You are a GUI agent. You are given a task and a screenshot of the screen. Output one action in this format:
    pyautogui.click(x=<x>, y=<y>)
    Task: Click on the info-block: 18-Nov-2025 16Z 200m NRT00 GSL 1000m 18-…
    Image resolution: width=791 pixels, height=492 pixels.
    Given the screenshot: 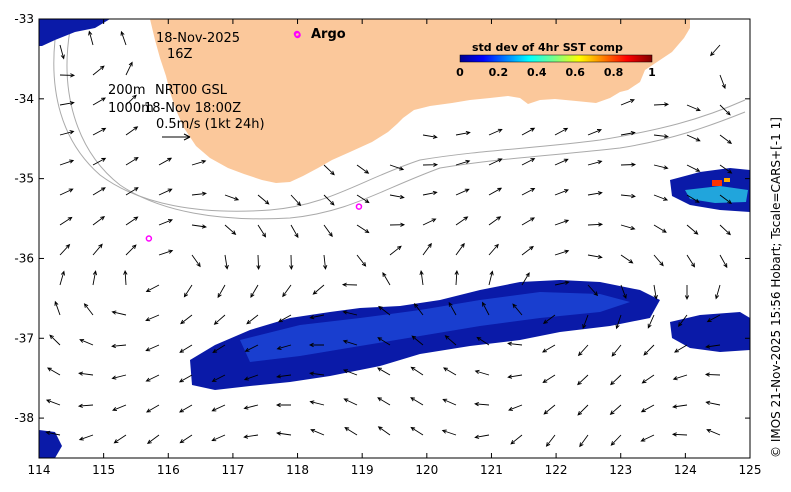 What is the action you would take?
    pyautogui.click(x=186, y=86)
    